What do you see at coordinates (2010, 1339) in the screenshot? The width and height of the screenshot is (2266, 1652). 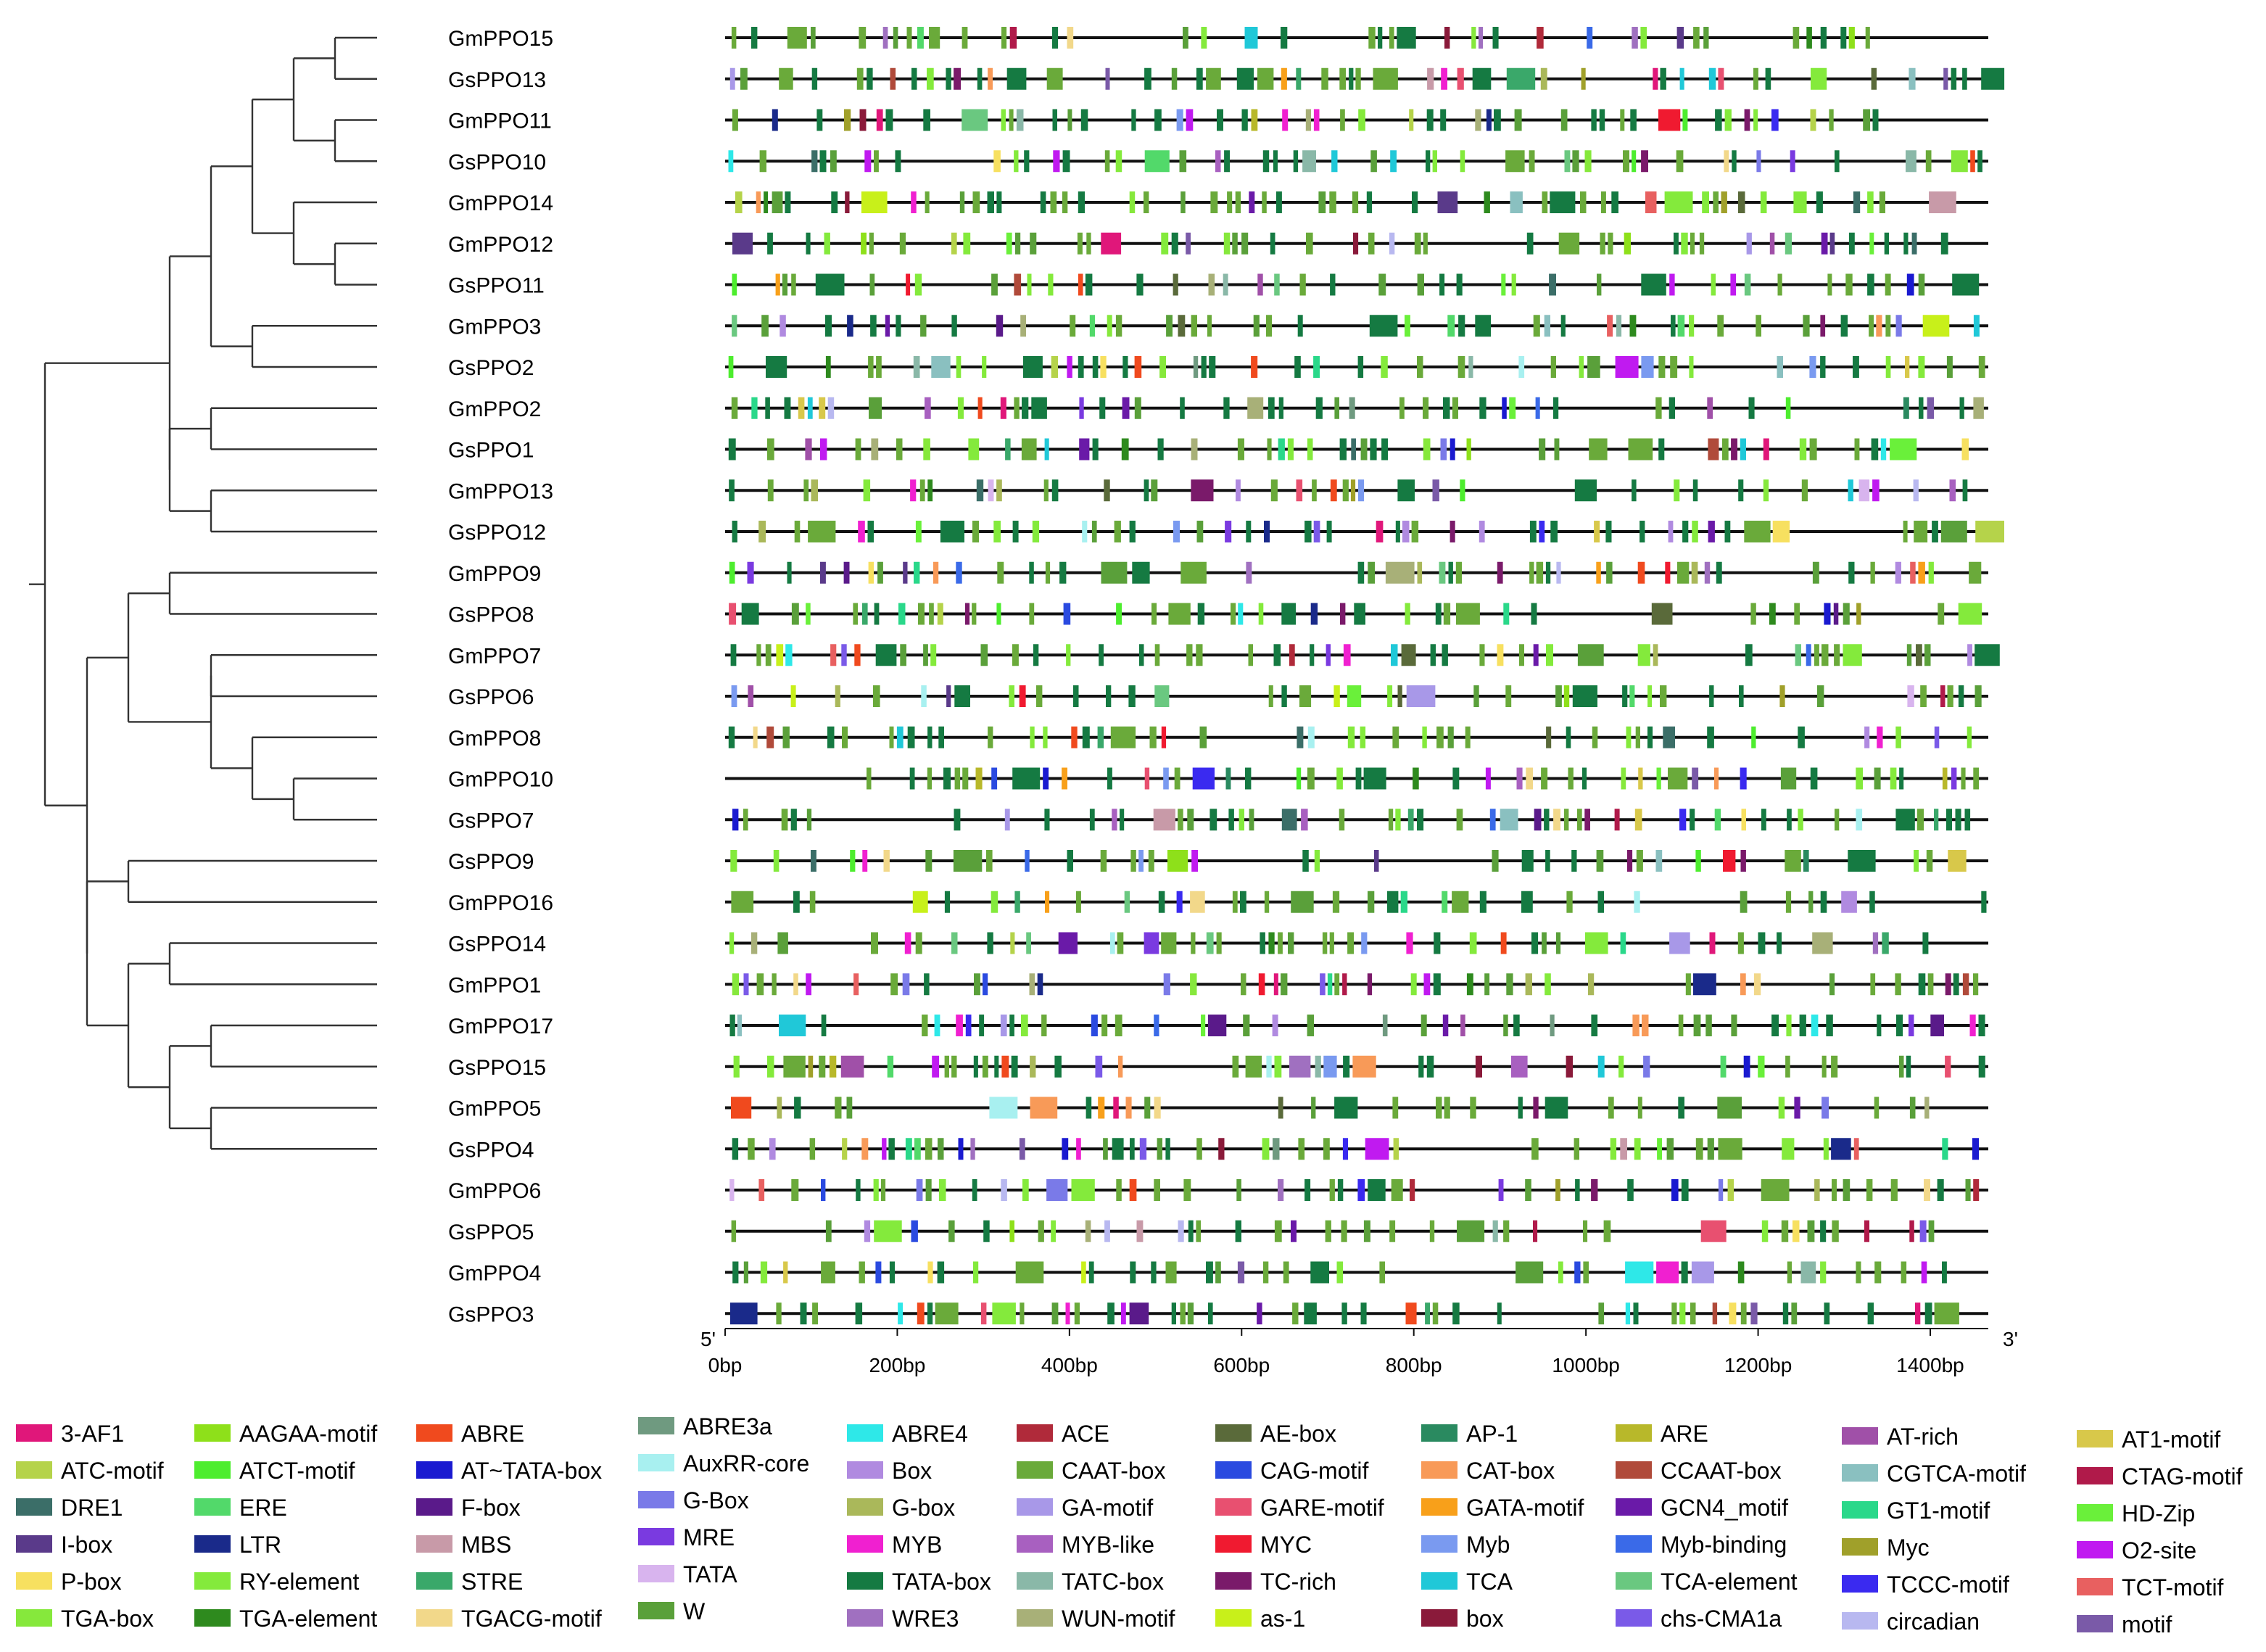 I see `three-prime-label: 3'` at bounding box center [2010, 1339].